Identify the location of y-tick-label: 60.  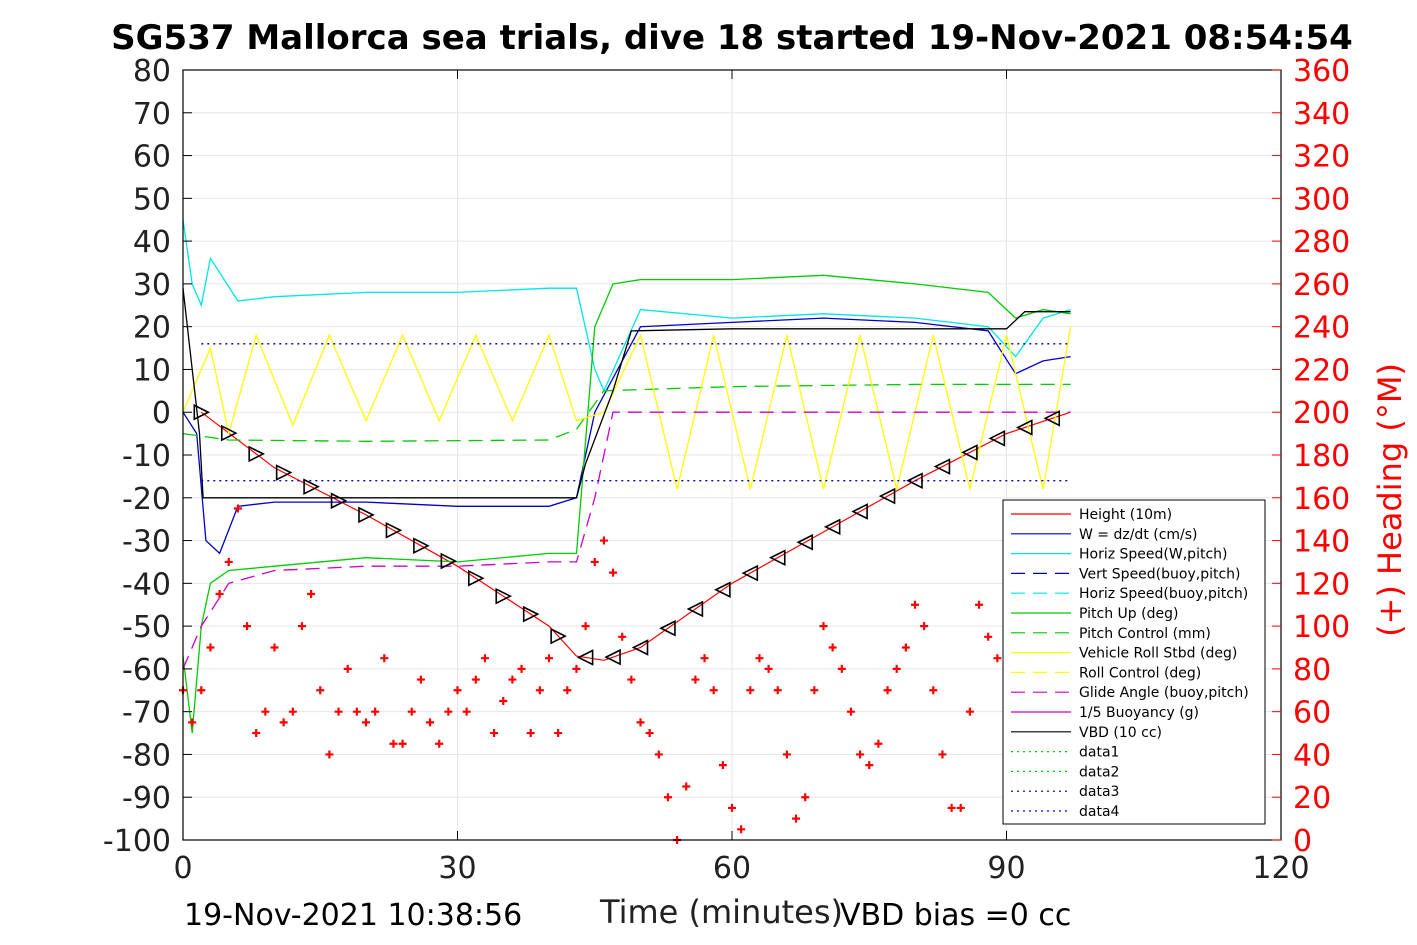
(152, 157).